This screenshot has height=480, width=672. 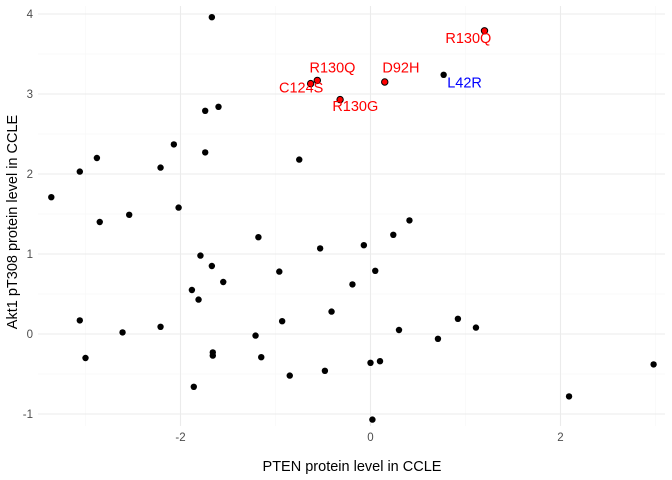 I want to click on x-axis-ticks: -2 0 2, so click(x=369, y=438).